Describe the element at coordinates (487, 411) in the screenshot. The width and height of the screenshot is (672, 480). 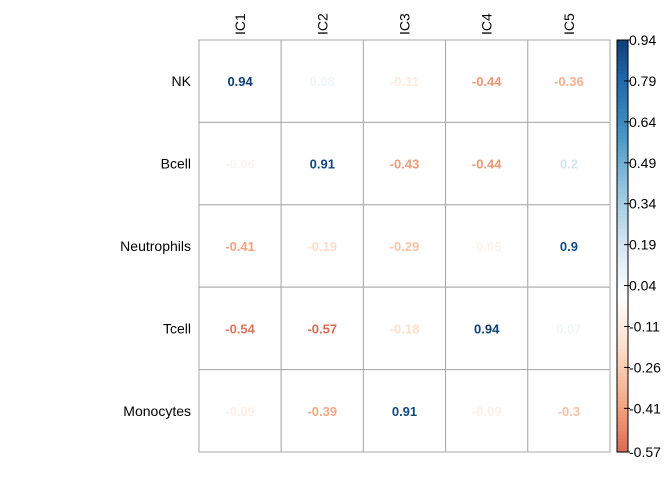
I see `cell-value-label: -0.09` at that location.